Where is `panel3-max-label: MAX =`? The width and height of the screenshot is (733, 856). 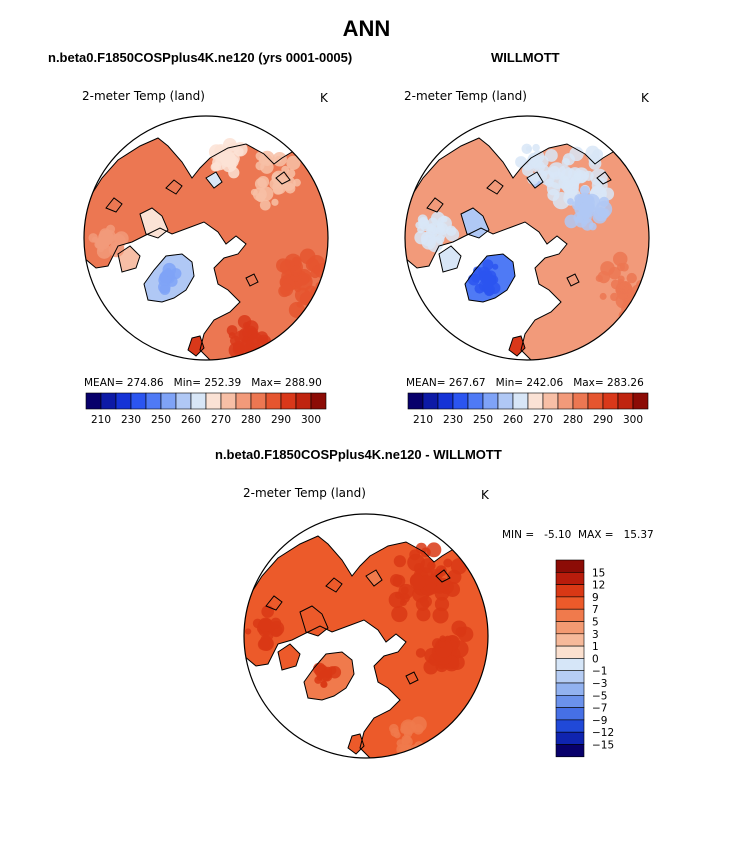
panel3-max-label: MAX = is located at coordinates (596, 535).